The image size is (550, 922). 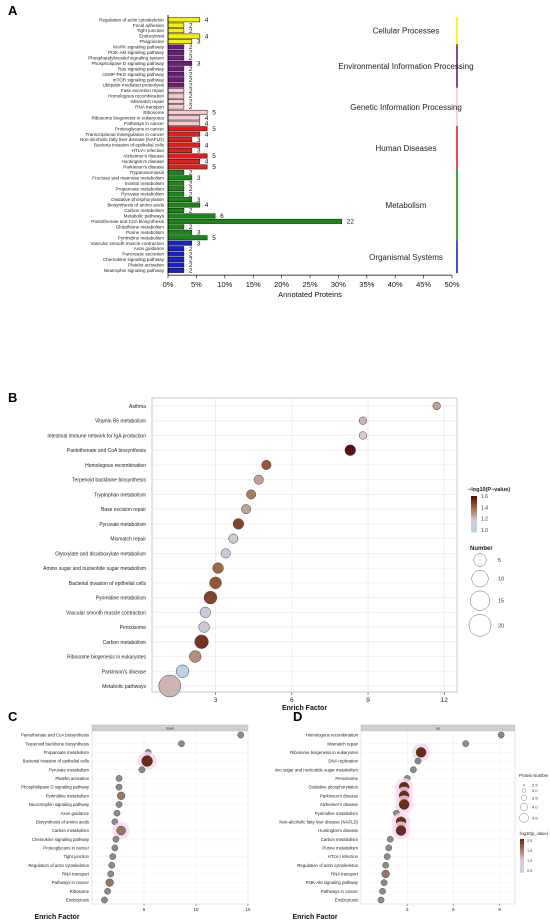 What do you see at coordinates (481, 549) in the screenshot?
I see `size-legend-title: Number` at bounding box center [481, 549].